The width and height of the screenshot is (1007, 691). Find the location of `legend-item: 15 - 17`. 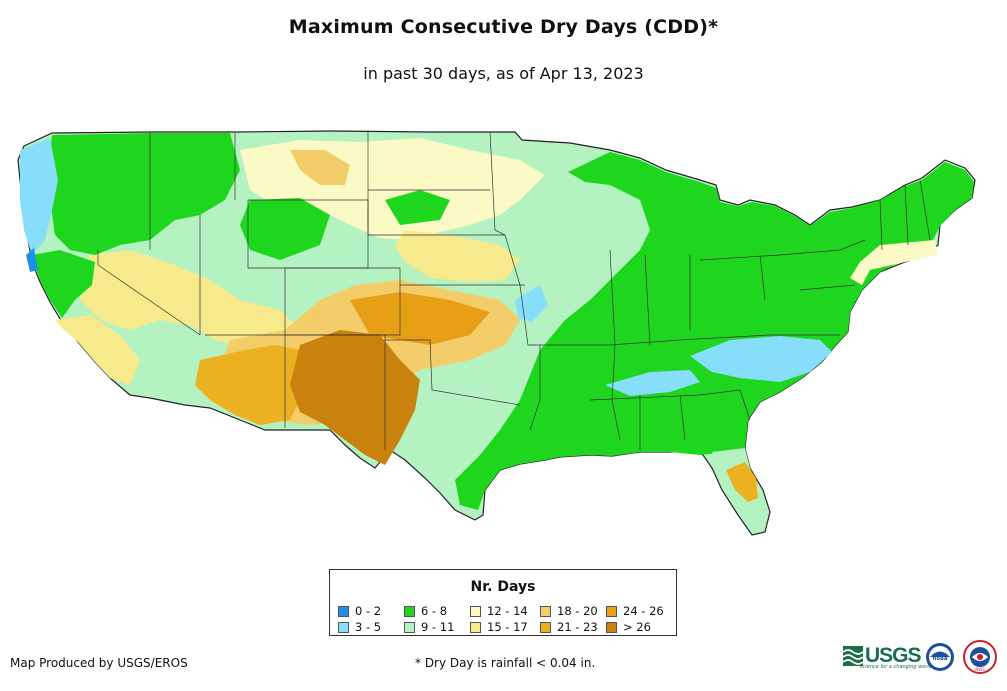

legend-item: 15 - 17 is located at coordinates (499, 627).